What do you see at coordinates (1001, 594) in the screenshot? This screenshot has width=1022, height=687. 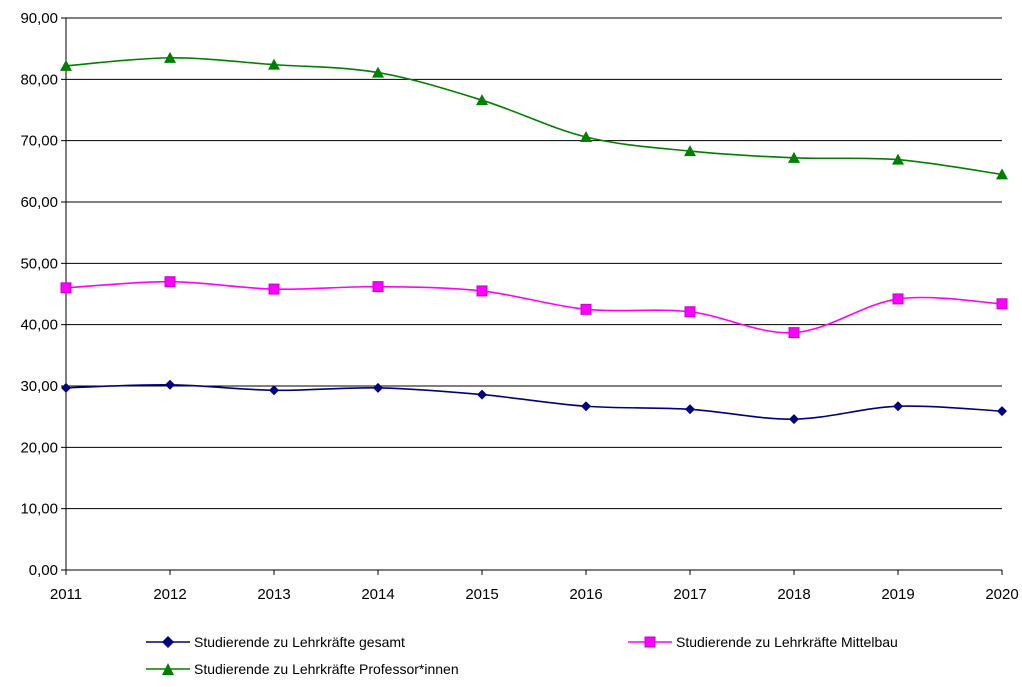 I see `x-tick-label: 2020` at bounding box center [1001, 594].